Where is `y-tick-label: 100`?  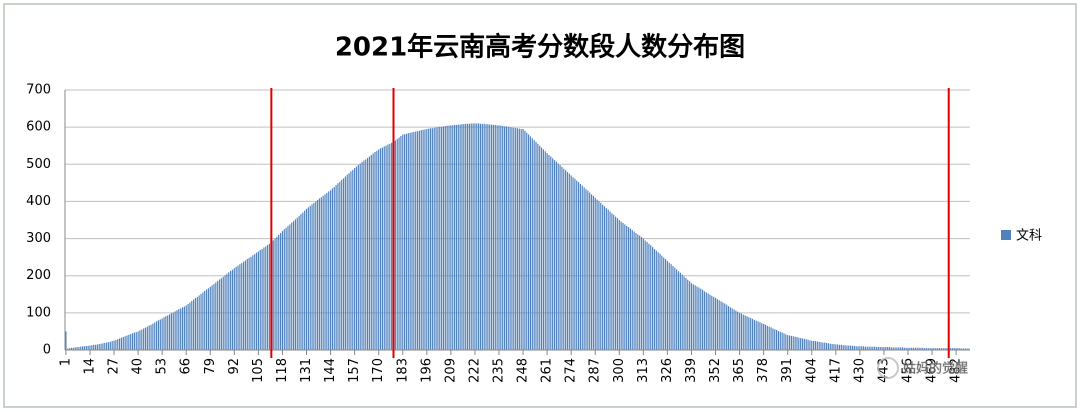
y-tick-label: 100 is located at coordinates (38, 312).